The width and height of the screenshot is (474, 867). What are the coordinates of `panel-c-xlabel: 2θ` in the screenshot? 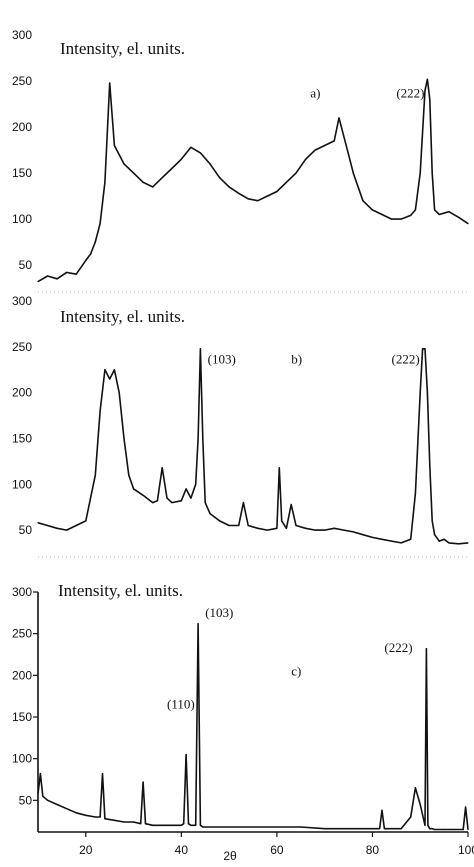 It's located at (230, 856).